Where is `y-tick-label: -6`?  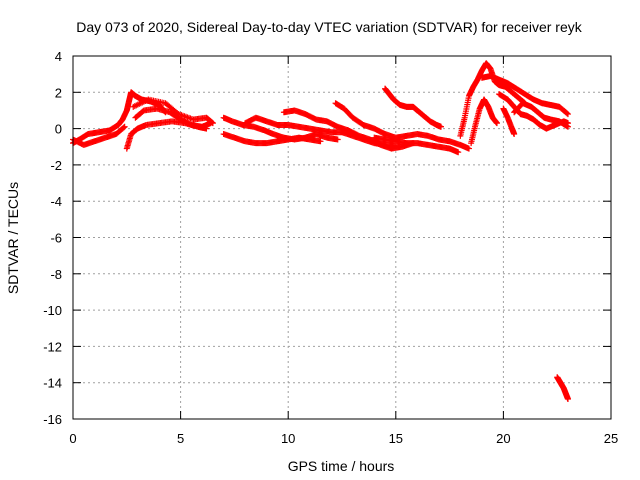 y-tick-label: -6 is located at coordinates (56, 238).